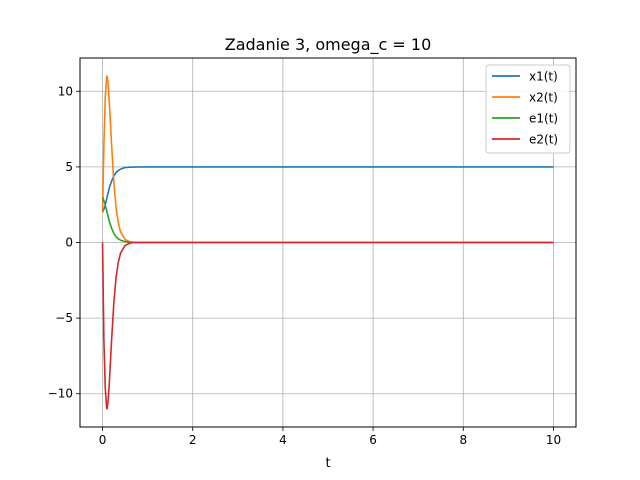 The width and height of the screenshot is (640, 480). Describe the element at coordinates (60, 394) in the screenshot. I see `y-tick-label: −10` at that location.